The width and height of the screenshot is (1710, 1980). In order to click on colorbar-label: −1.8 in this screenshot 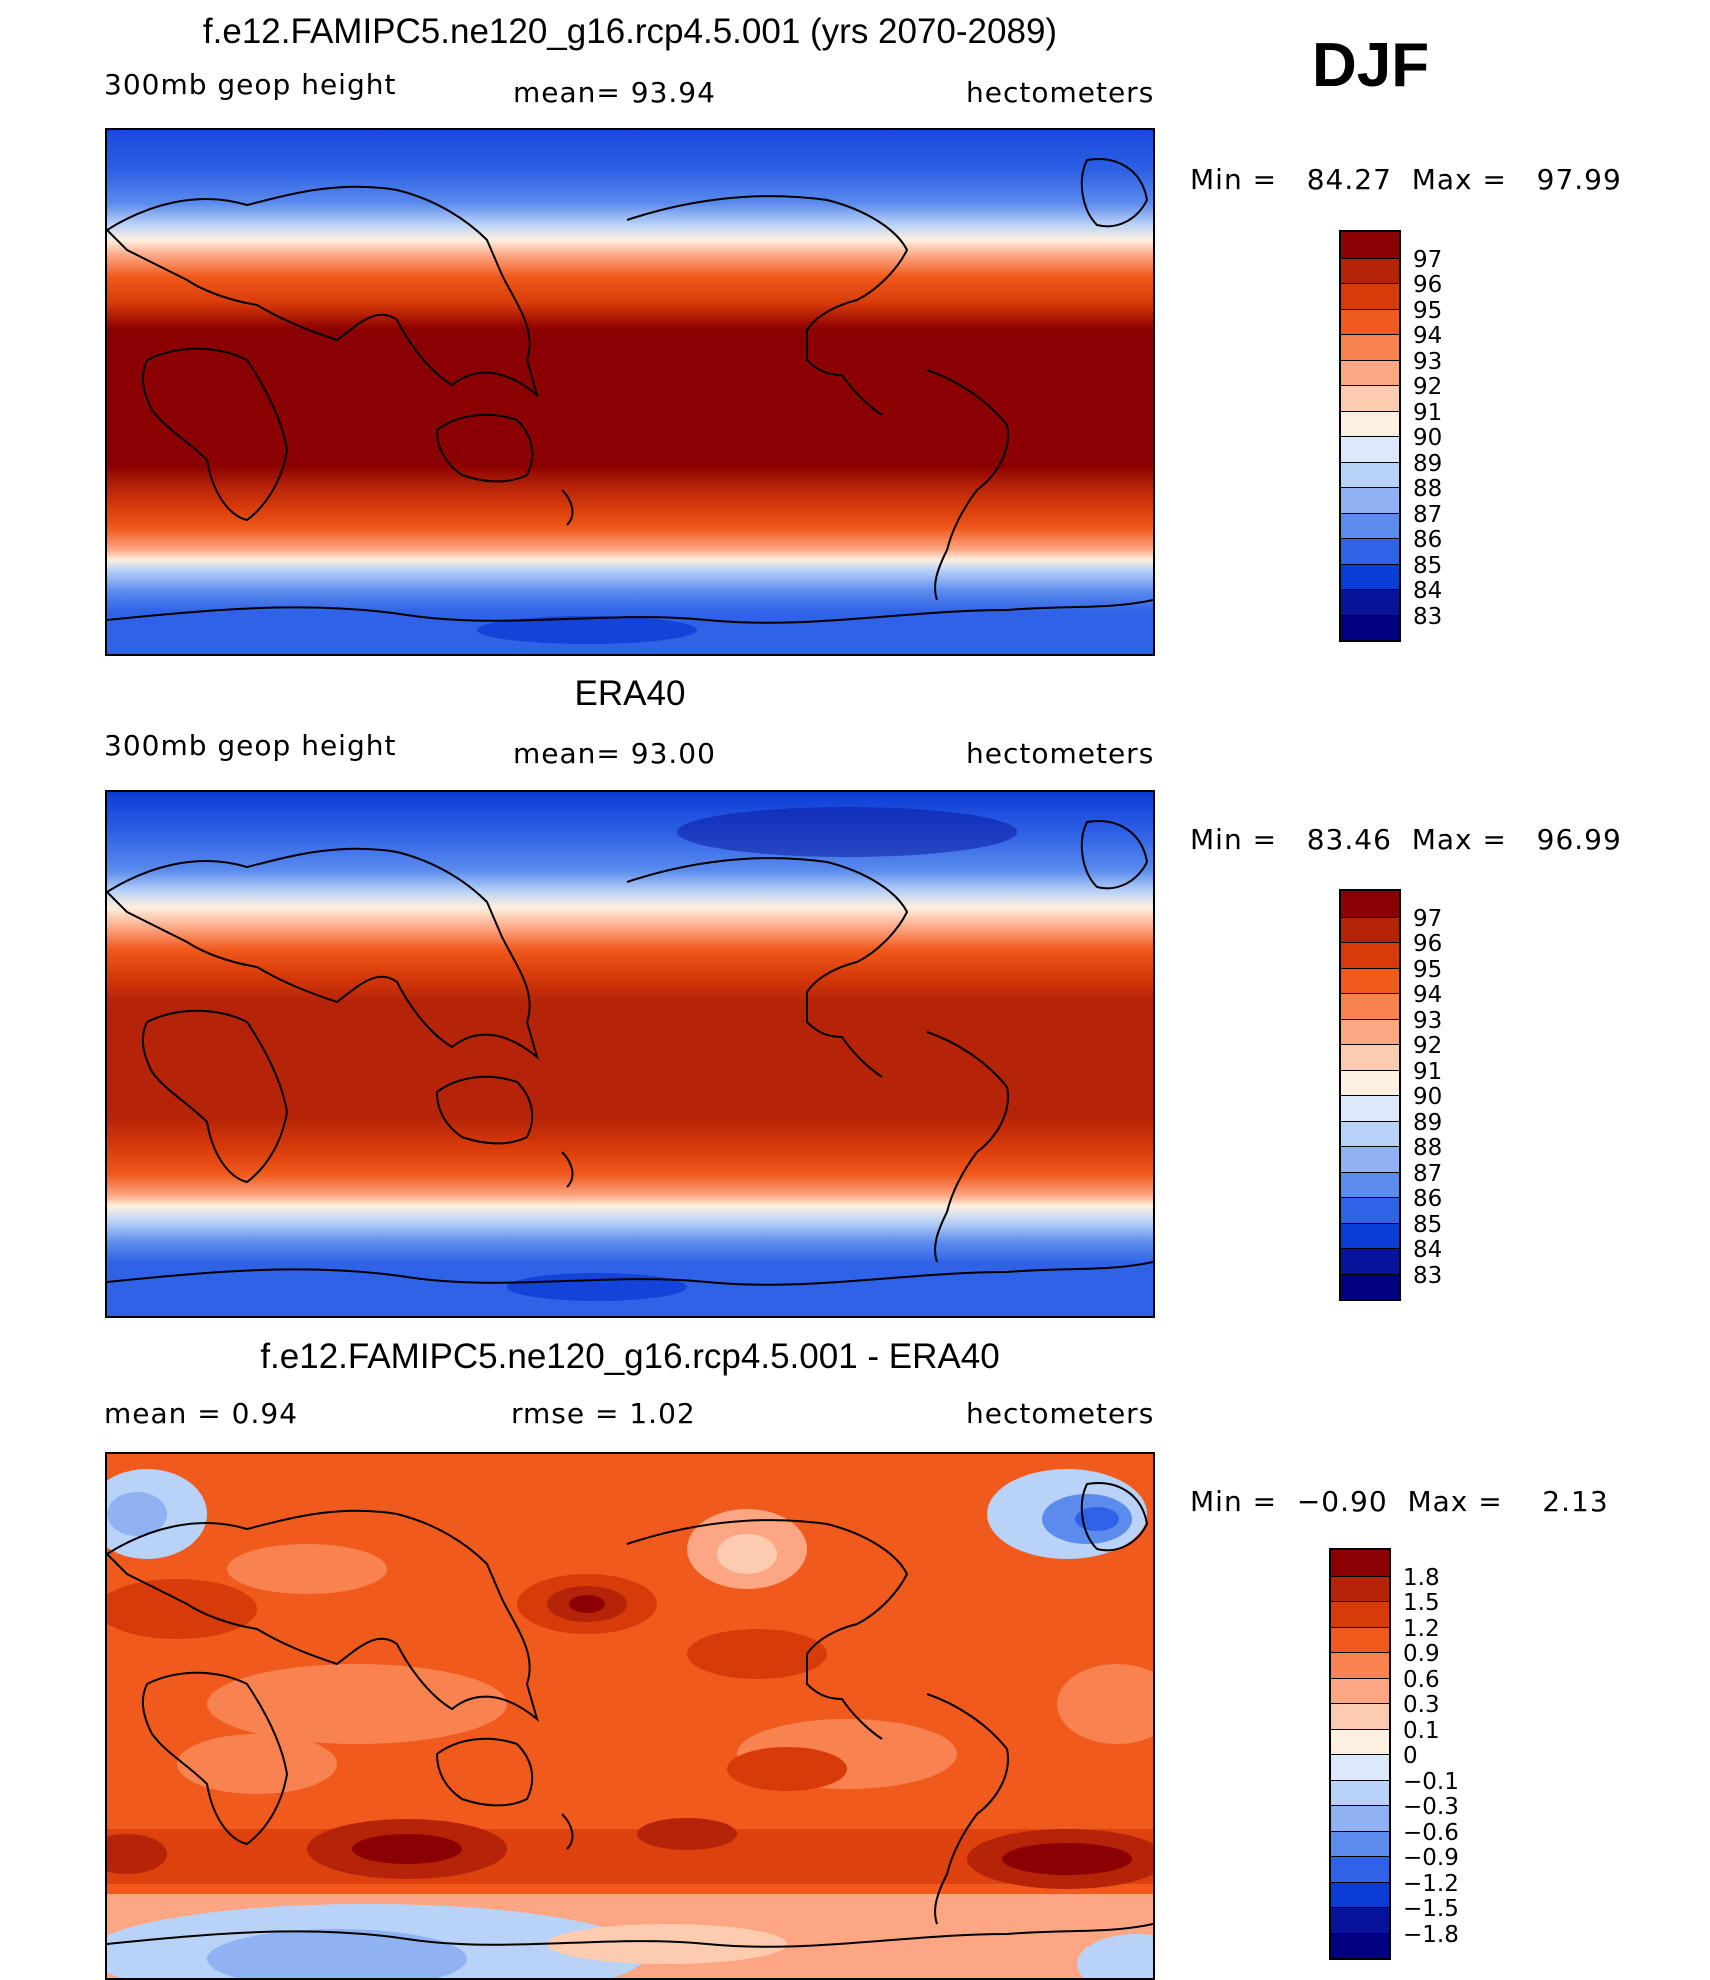, I will do `click(1431, 1934)`.